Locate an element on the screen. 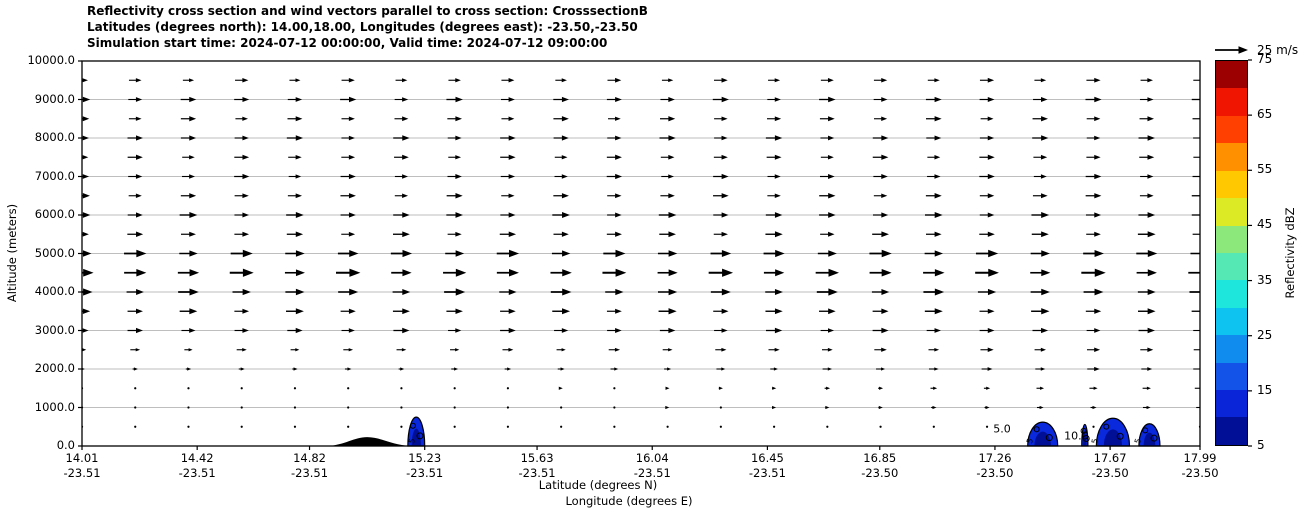  contour-label: 10.0 is located at coordinates (1076, 436).